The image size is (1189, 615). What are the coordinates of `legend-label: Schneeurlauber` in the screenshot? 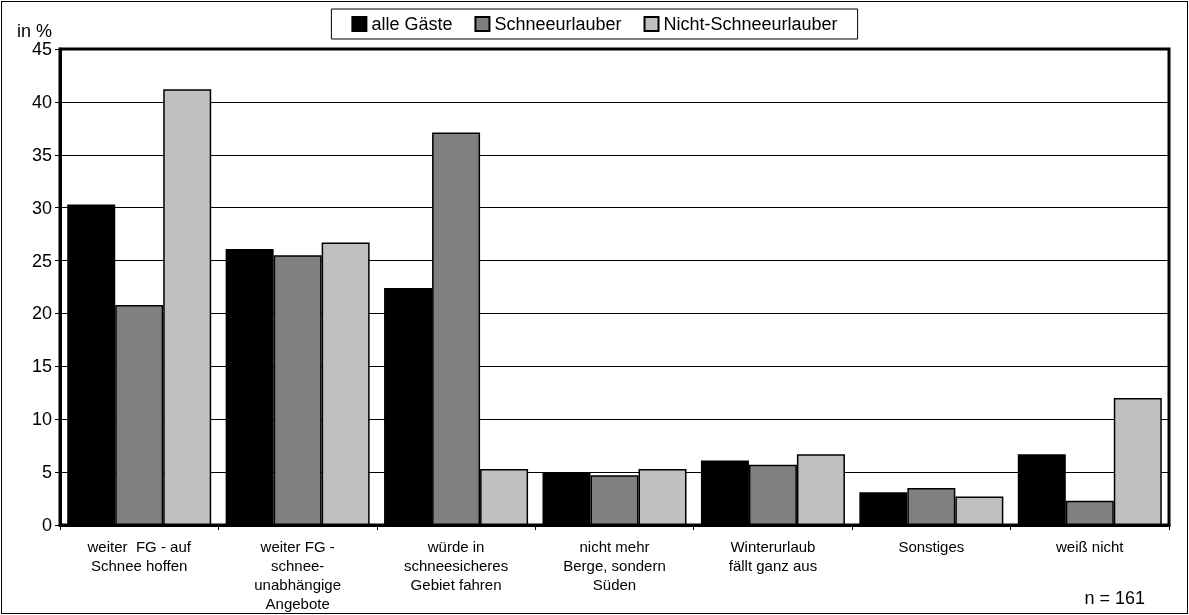 It's located at (558, 24).